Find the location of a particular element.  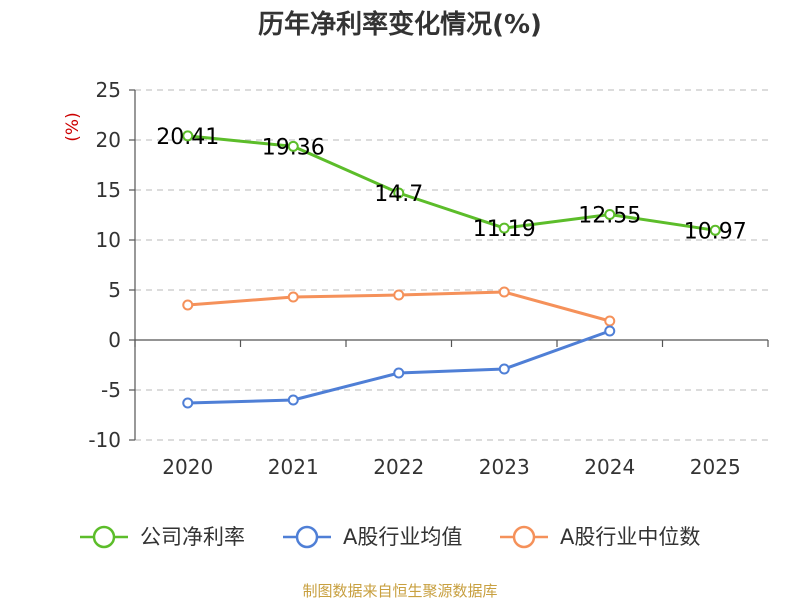

y-axis-unit: (%) is located at coordinates (73, 126).